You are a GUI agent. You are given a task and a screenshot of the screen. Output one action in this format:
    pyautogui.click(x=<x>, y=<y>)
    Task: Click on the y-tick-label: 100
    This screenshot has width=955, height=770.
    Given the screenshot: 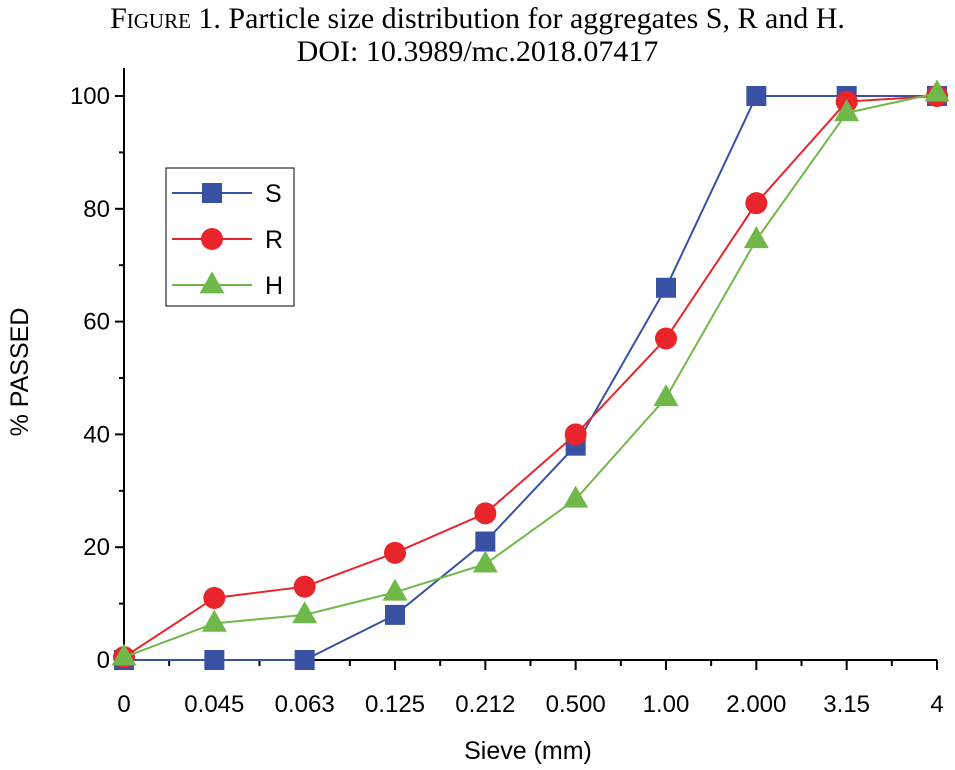 What is the action you would take?
    pyautogui.click(x=90, y=96)
    